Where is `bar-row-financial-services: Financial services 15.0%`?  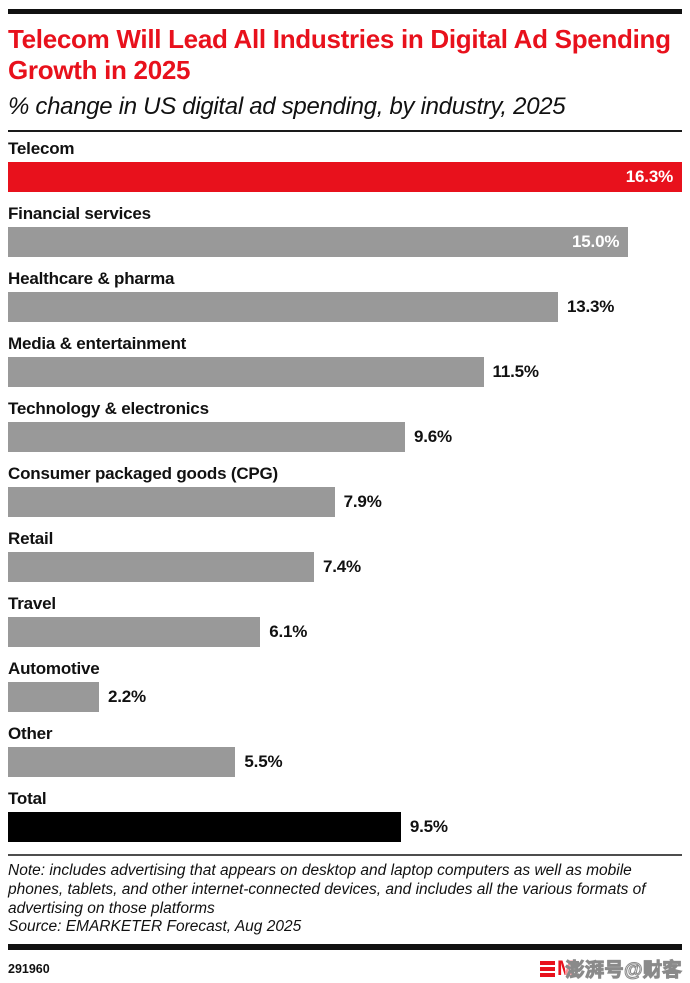 bar-row-financial-services: Financial services 15.0% is located at coordinates (345, 231).